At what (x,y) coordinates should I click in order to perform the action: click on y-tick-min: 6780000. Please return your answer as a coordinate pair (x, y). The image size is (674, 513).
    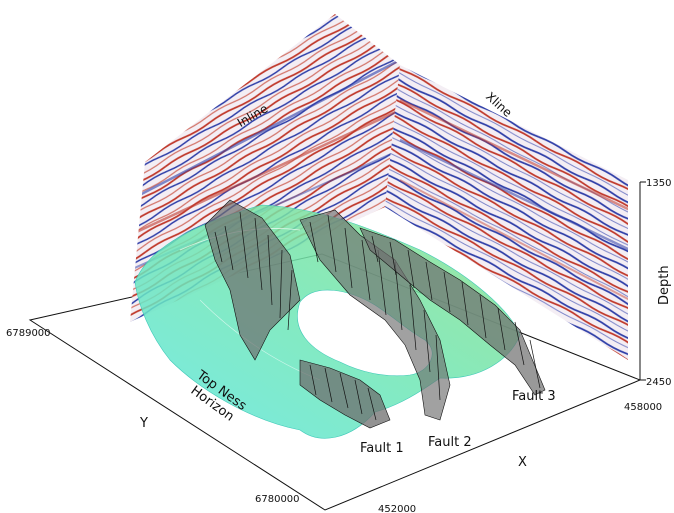
    Looking at the image, I should click on (277, 499).